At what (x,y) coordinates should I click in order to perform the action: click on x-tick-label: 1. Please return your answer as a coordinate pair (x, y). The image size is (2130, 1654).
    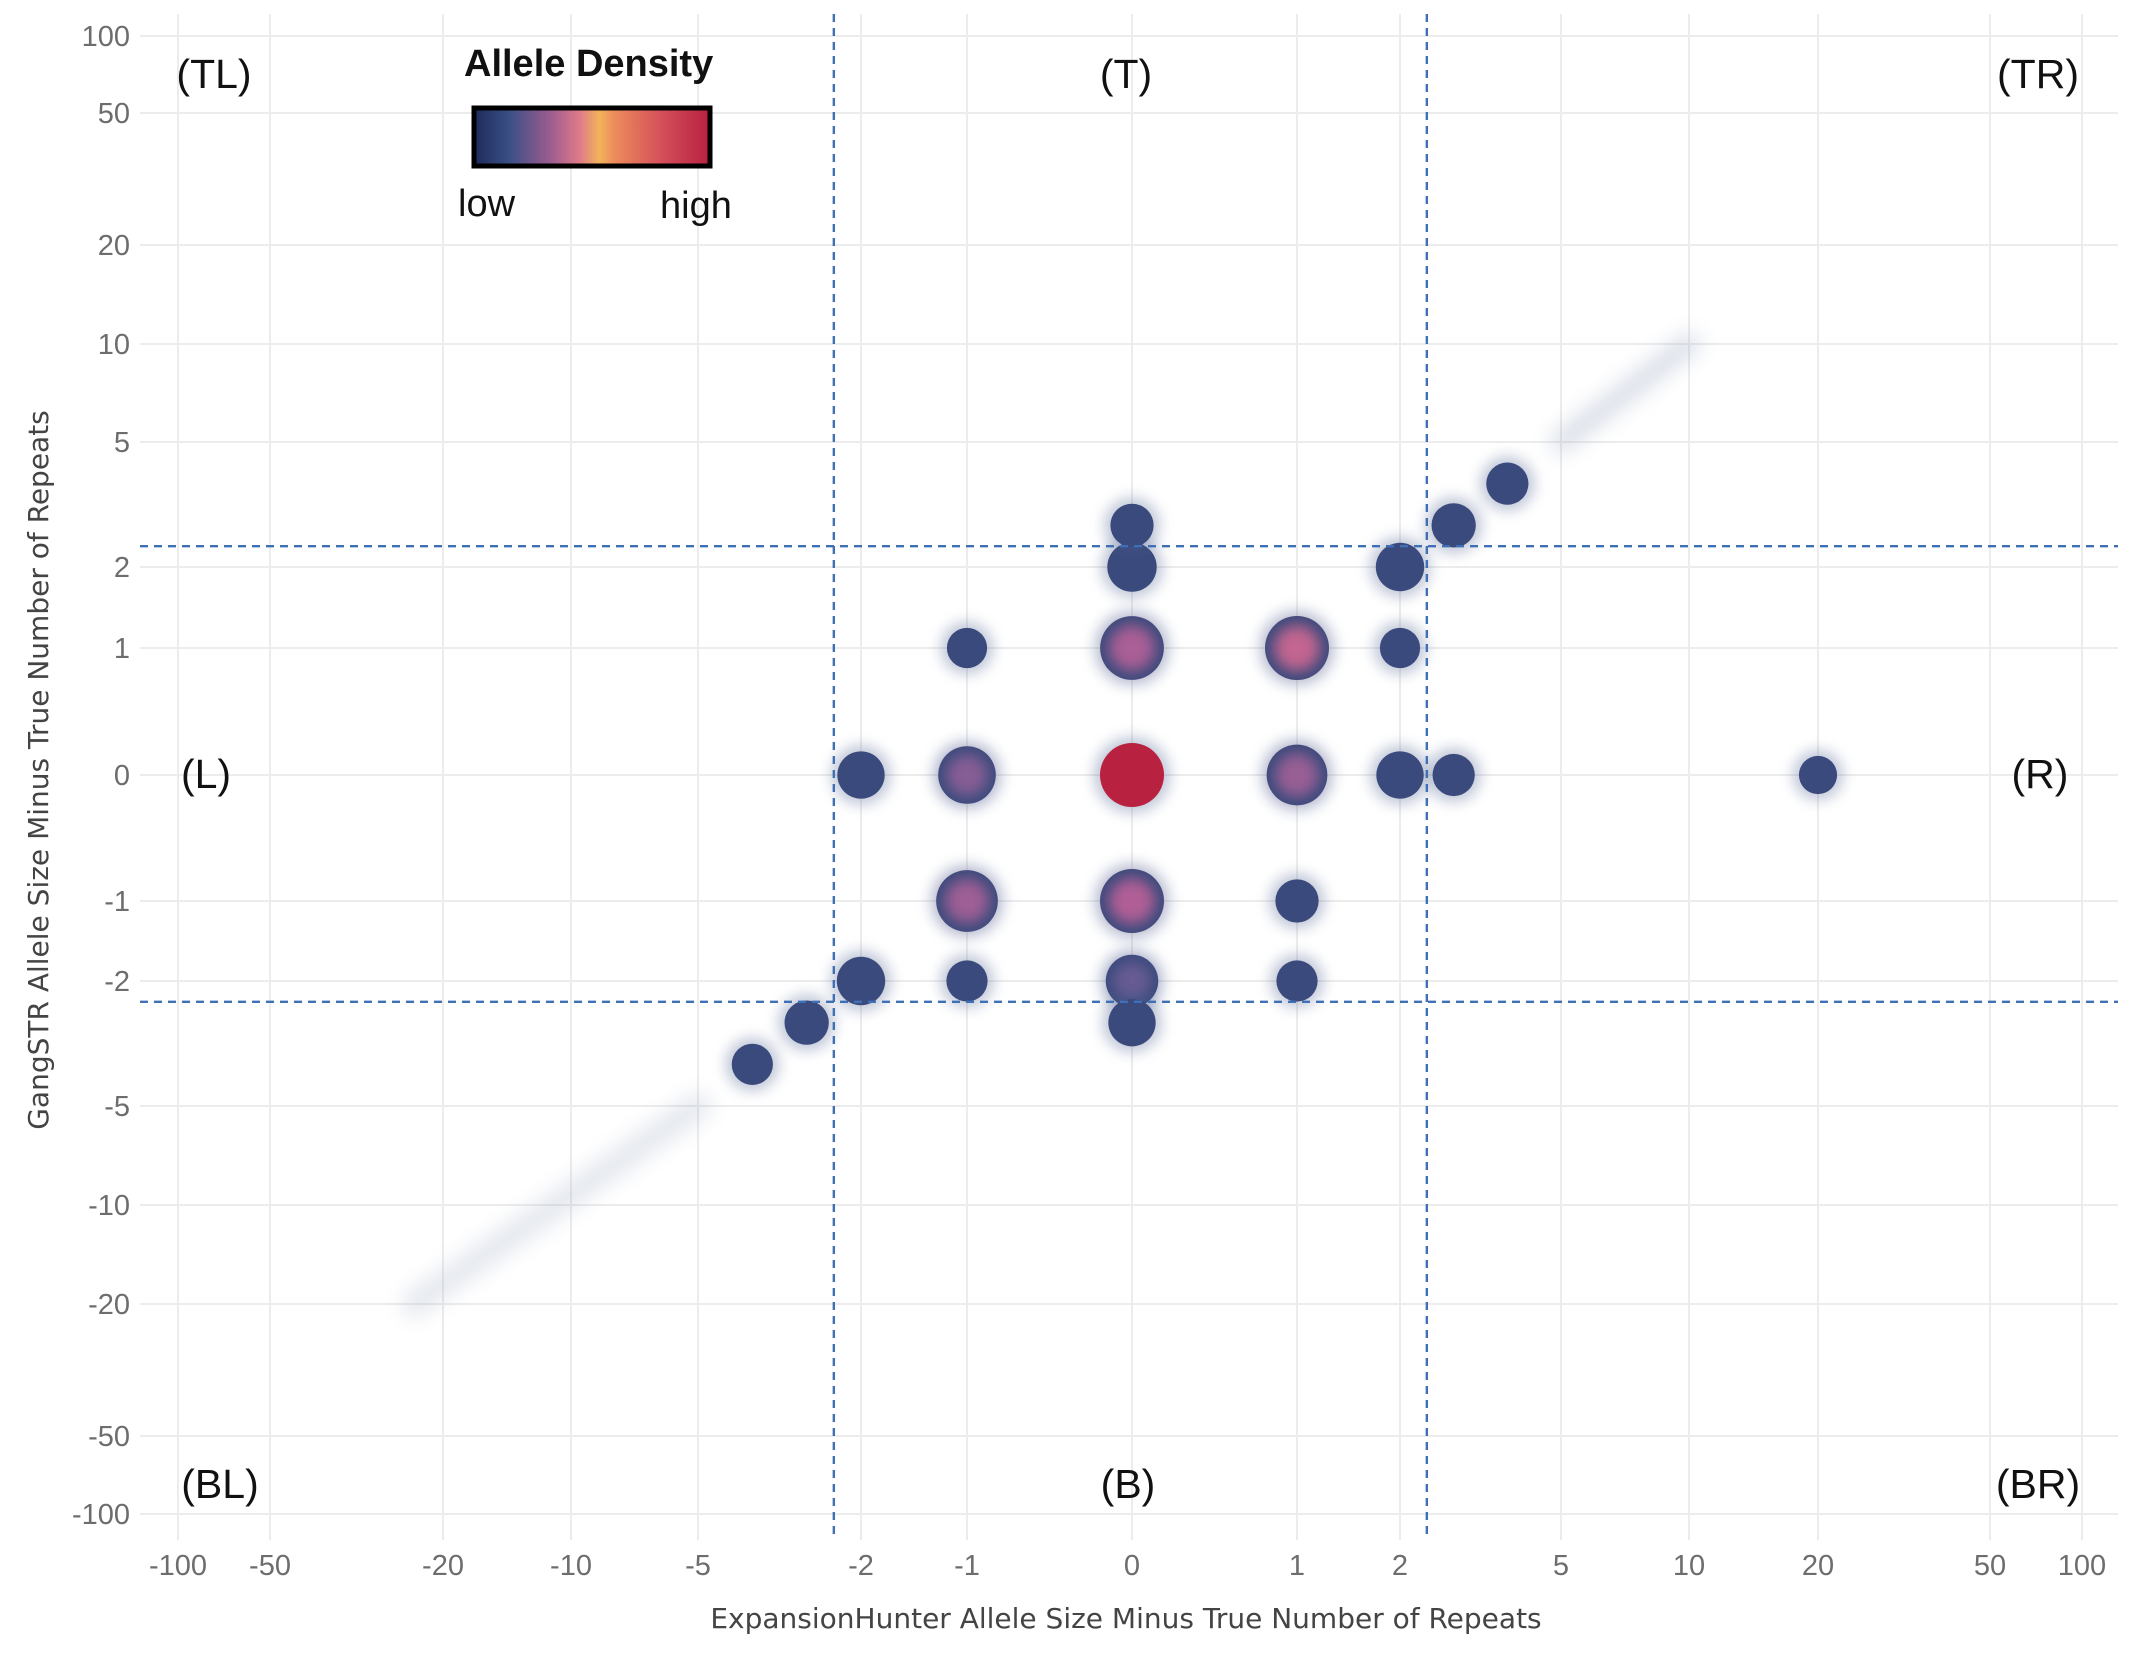
    Looking at the image, I should click on (1297, 1566).